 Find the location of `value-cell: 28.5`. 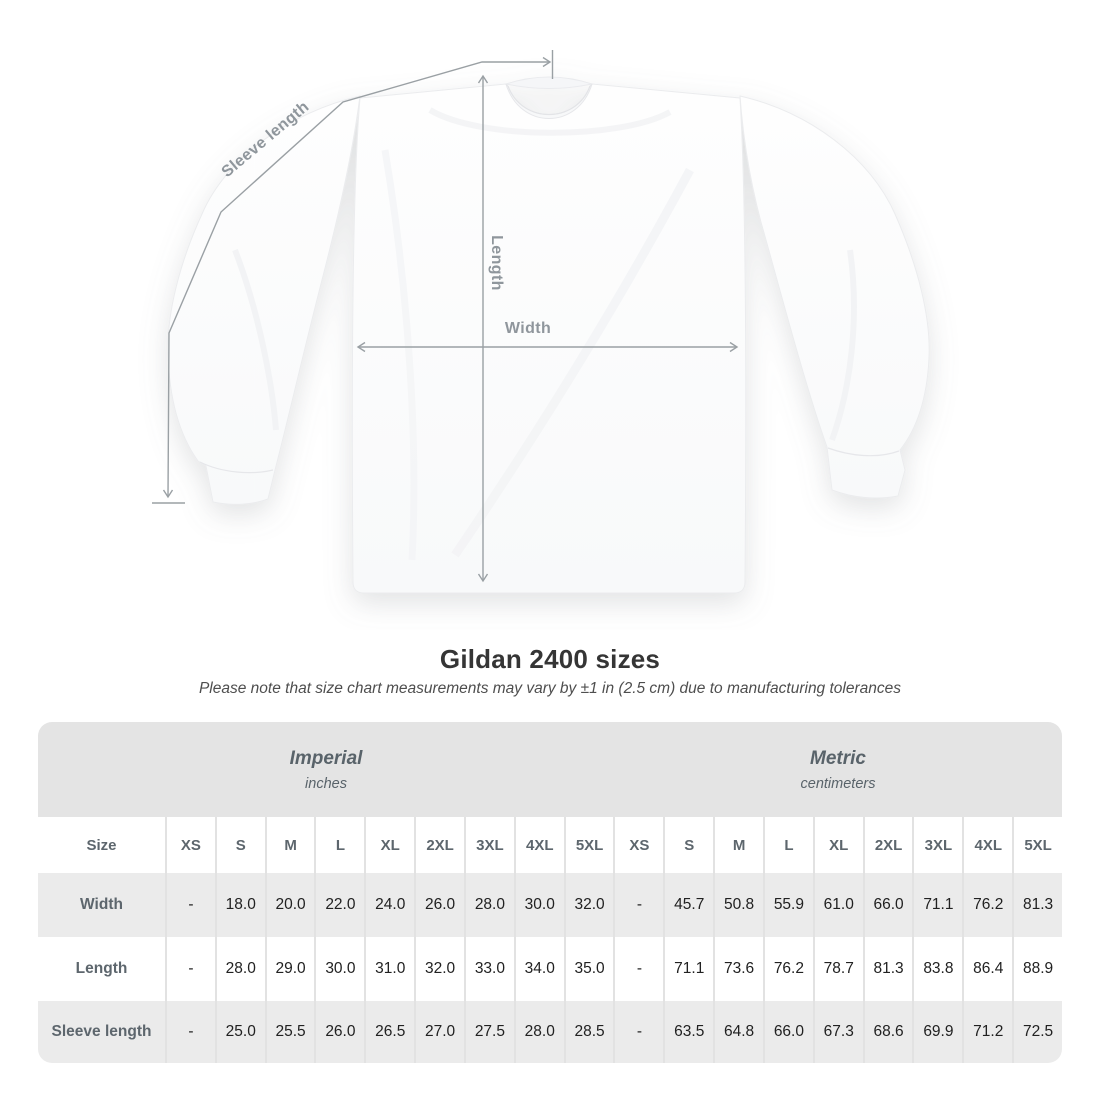

value-cell: 28.5 is located at coordinates (588, 1032).